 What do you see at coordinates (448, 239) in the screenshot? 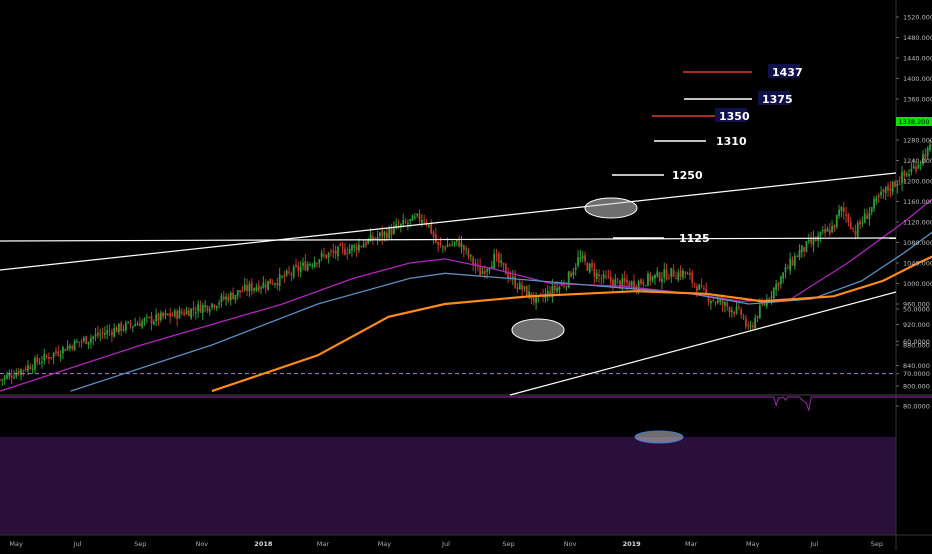
I see `horizontal-resistance-line` at bounding box center [448, 239].